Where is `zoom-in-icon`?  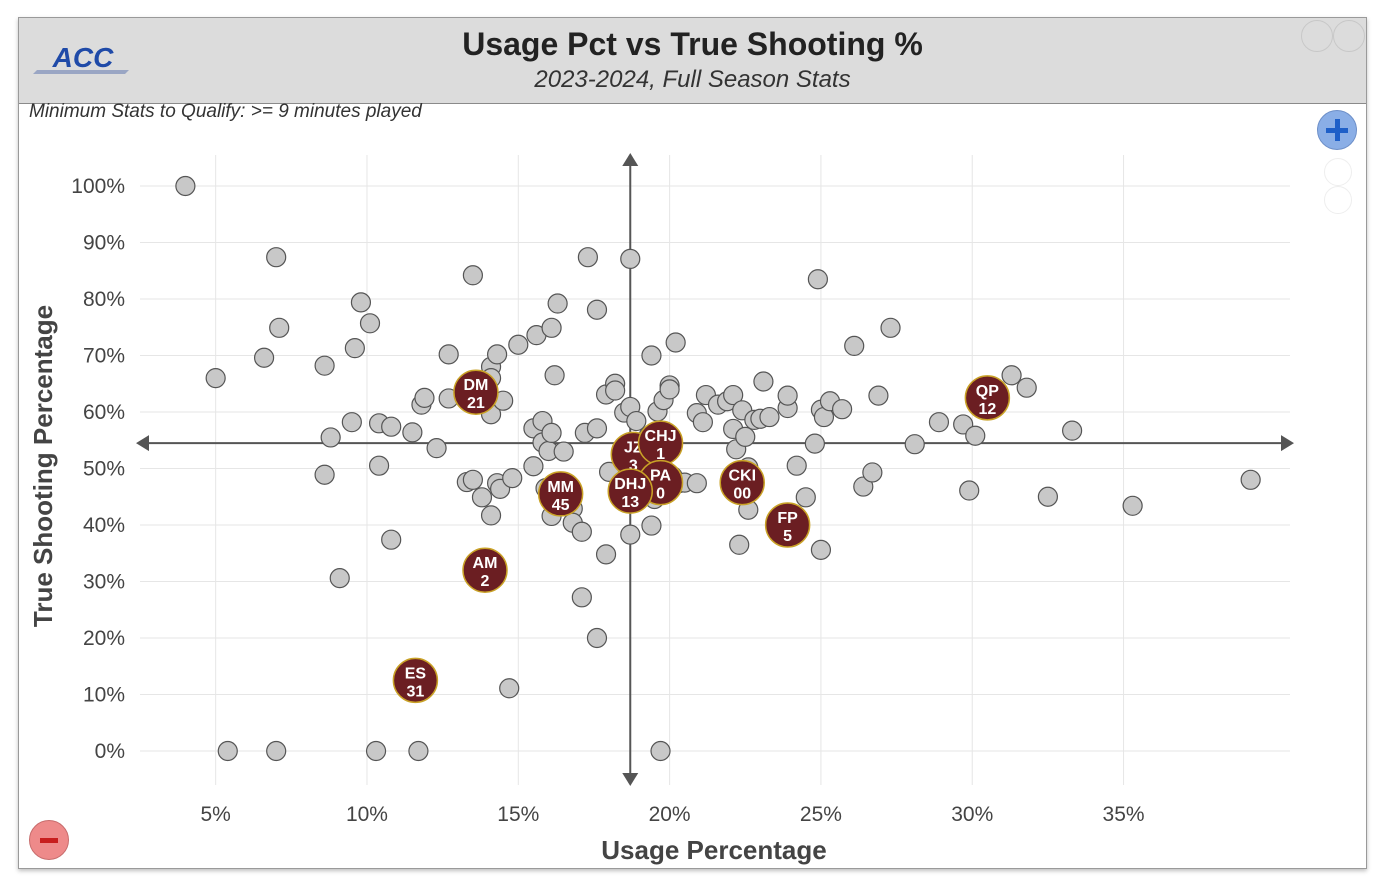
zoom-in-icon is located at coordinates (1337, 130).